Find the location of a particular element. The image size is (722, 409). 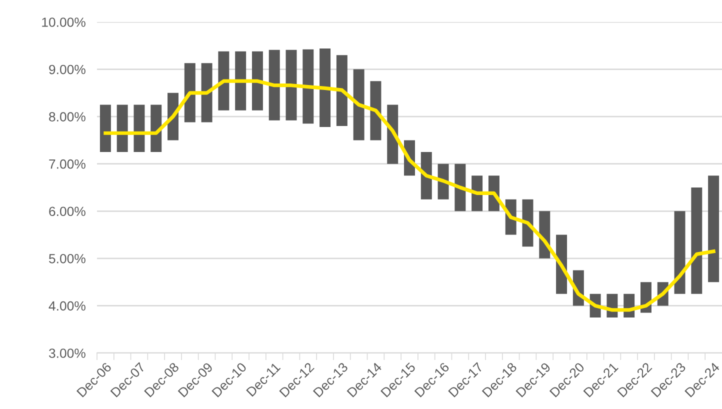

y-tick-label: 3.00% is located at coordinates (67, 353).